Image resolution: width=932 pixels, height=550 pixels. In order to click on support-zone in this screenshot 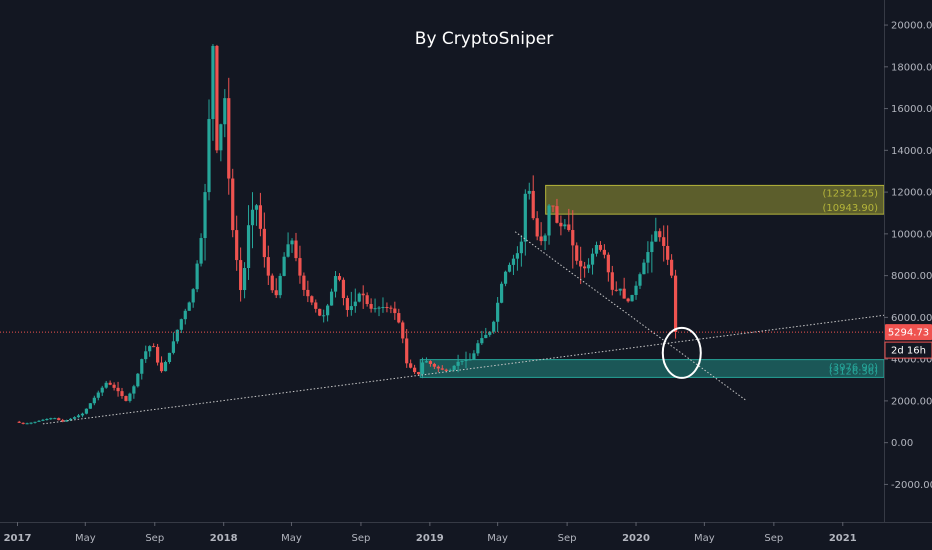, I will do `click(652, 368)`.